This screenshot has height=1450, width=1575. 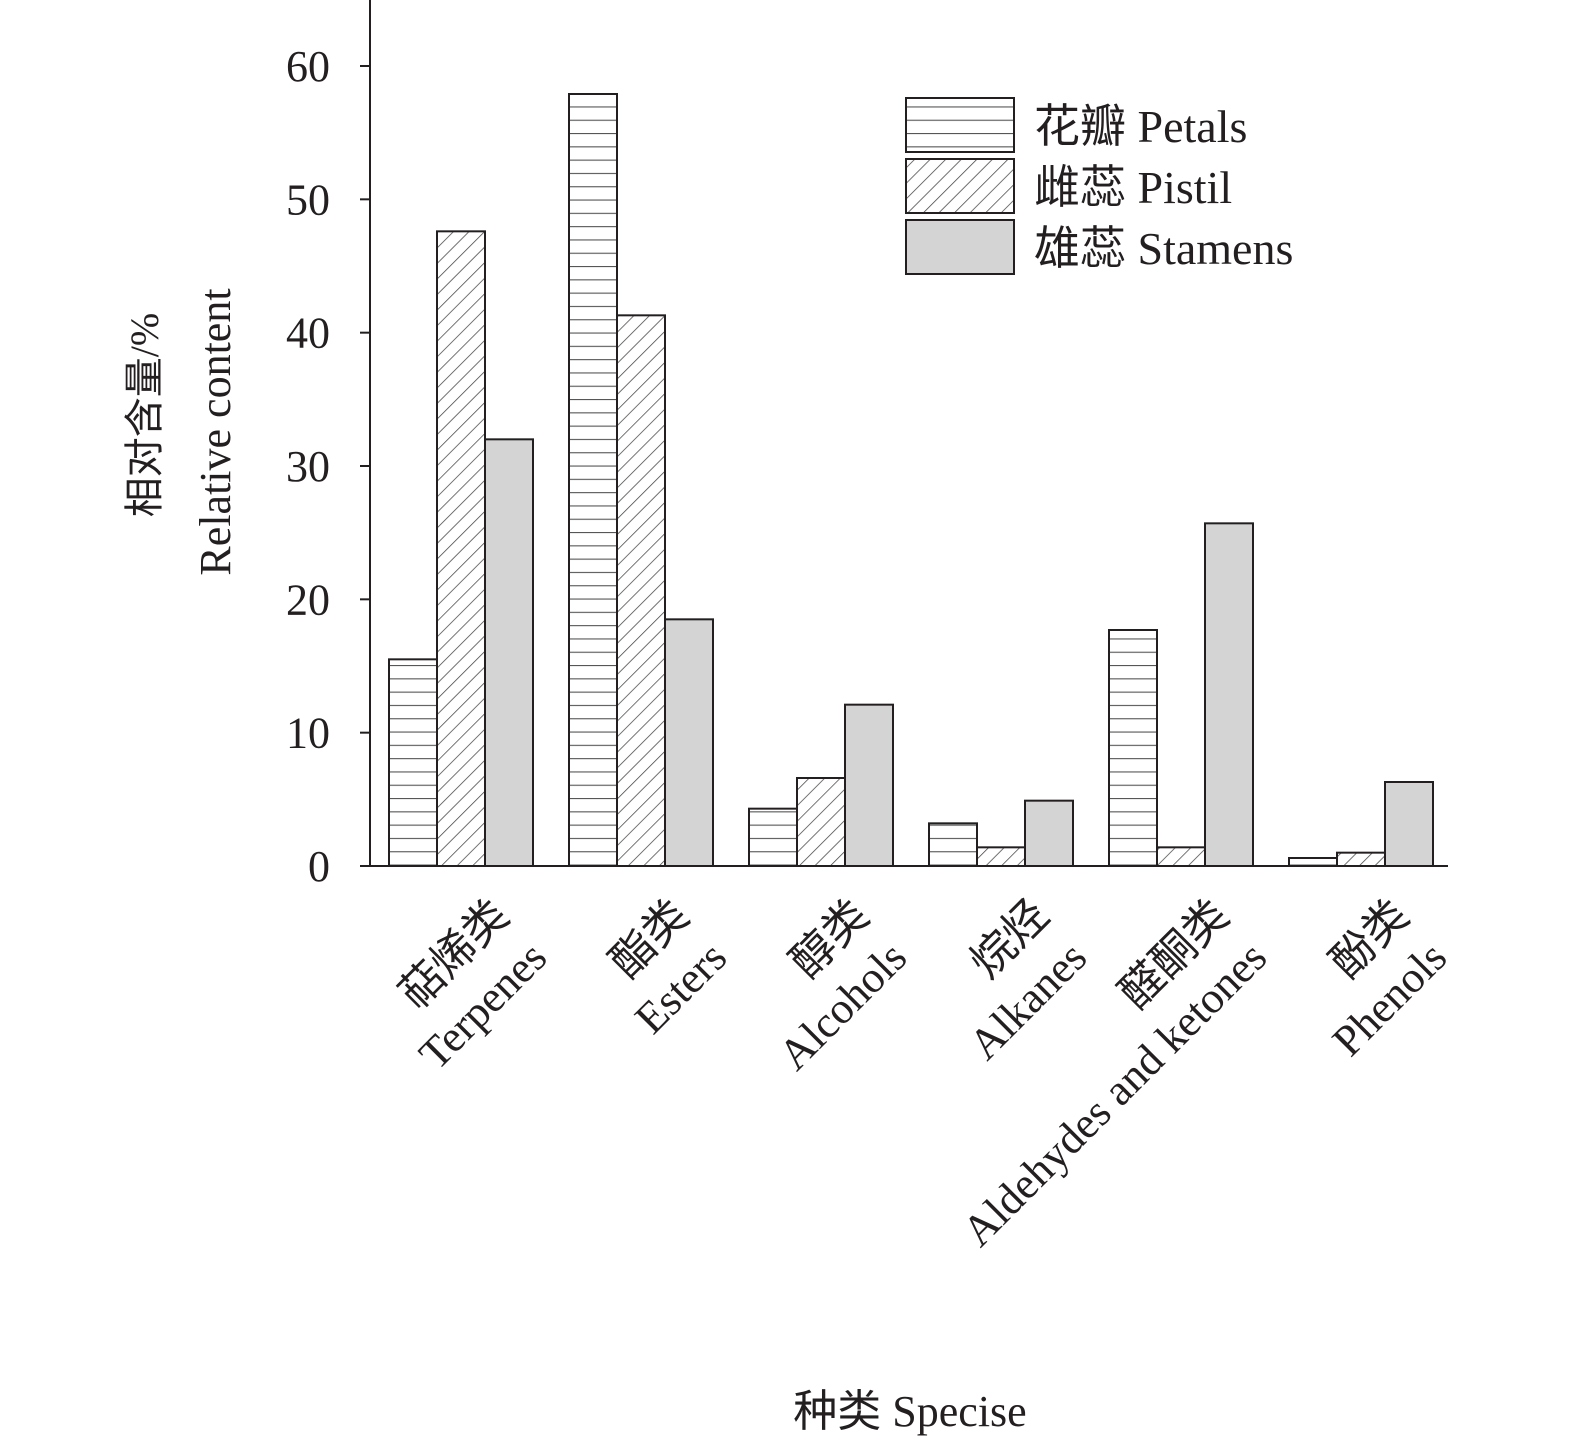 I want to click on bar-alkanes-stamens, so click(x=1049, y=833).